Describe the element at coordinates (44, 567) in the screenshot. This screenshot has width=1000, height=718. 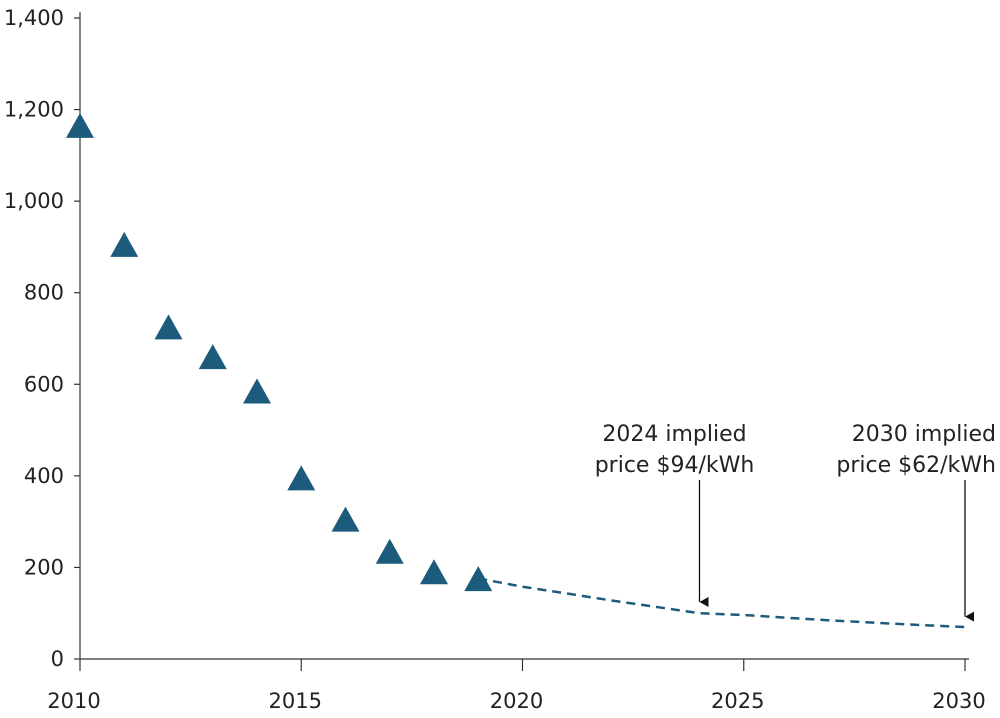
I see `y-tick-label: 200` at that location.